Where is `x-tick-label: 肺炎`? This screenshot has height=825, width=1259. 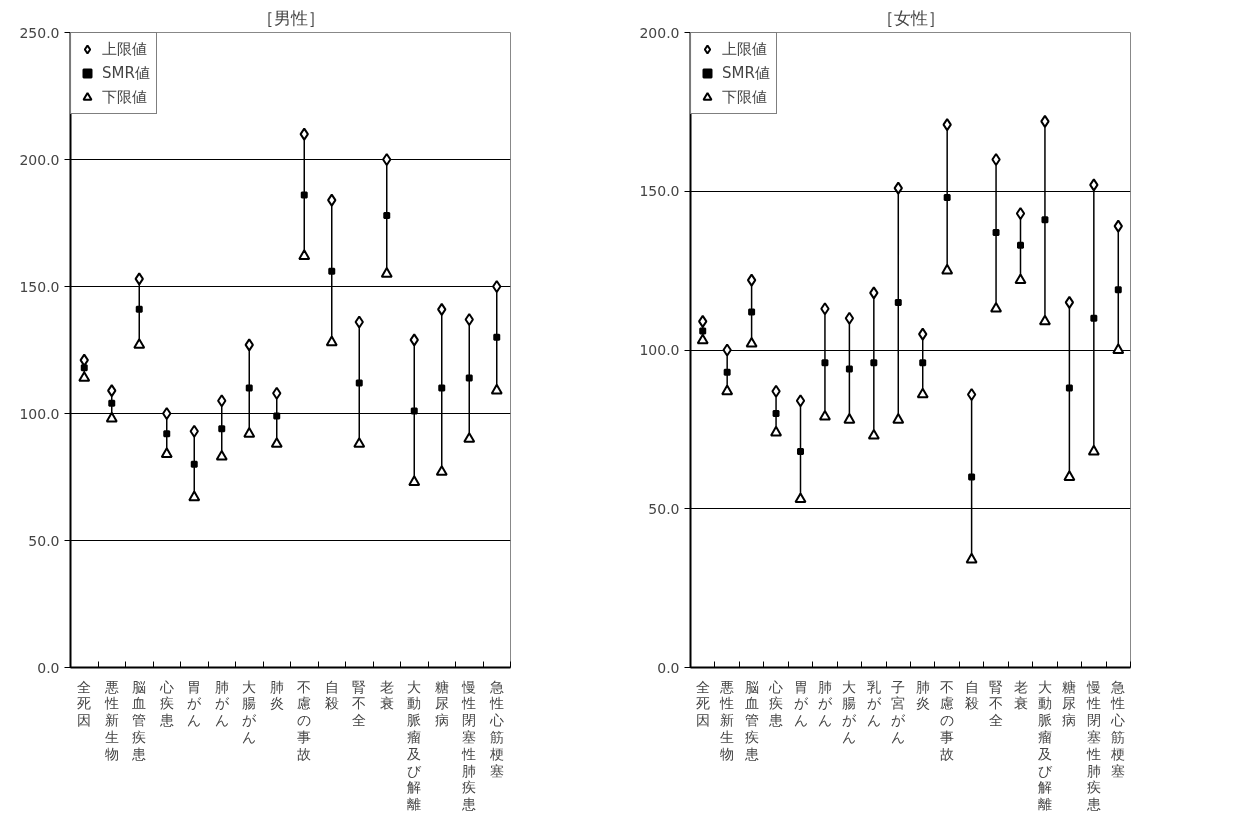
x-tick-label: 肺炎 is located at coordinates (276, 695).